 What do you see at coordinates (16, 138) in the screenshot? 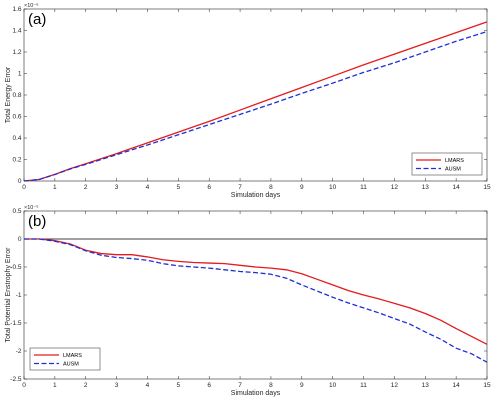
I see `y-tick-label: 0.4` at bounding box center [16, 138].